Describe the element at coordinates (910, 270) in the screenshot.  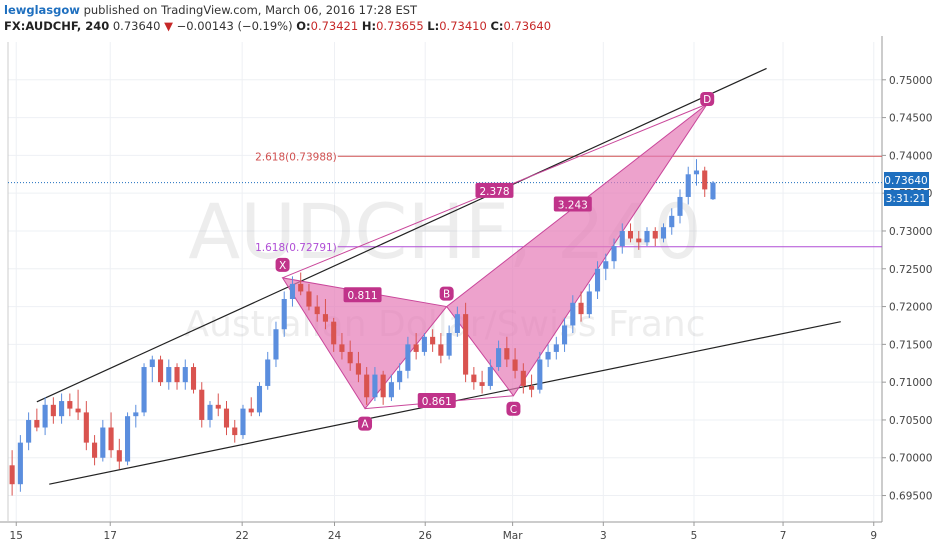
I see `price-tick-label: 0.72500` at that location.